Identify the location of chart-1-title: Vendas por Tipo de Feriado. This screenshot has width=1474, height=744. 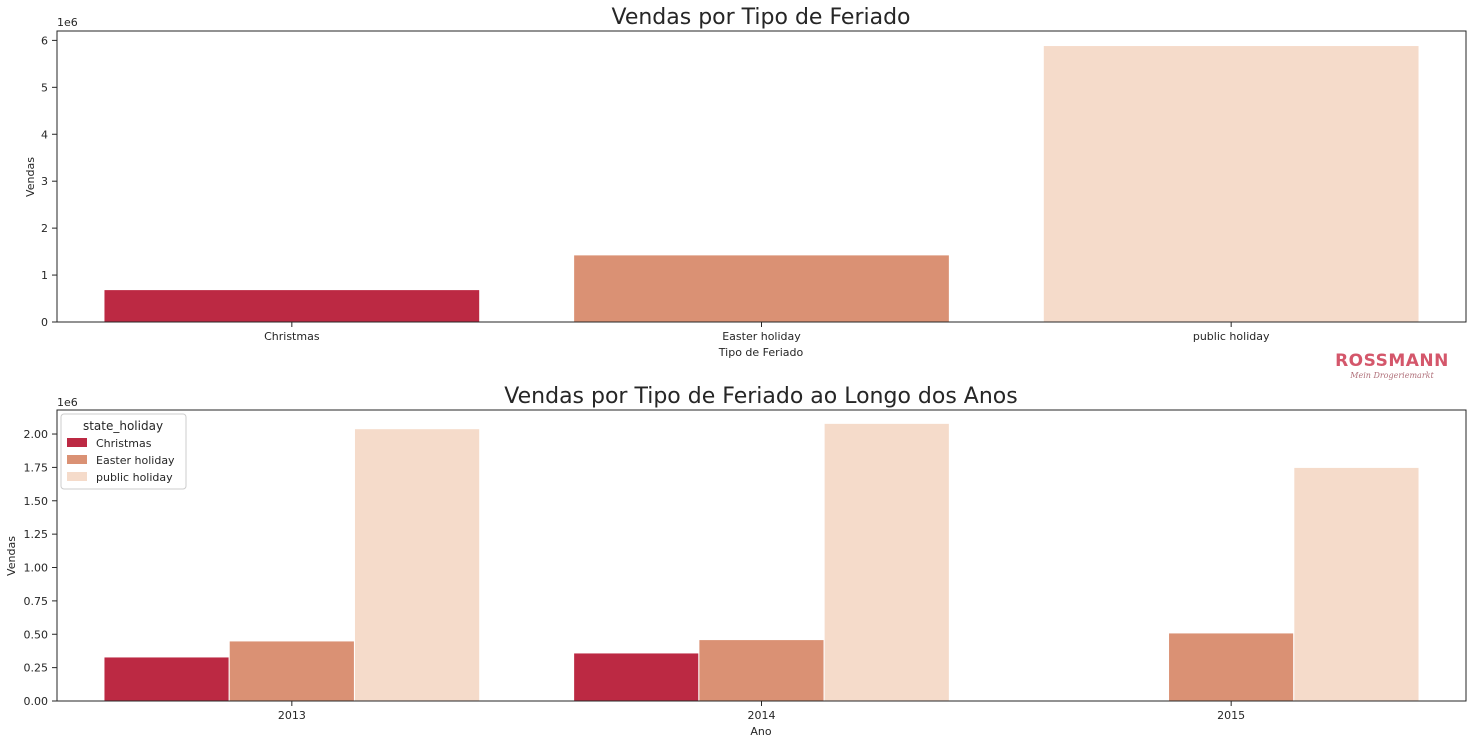
(760, 17).